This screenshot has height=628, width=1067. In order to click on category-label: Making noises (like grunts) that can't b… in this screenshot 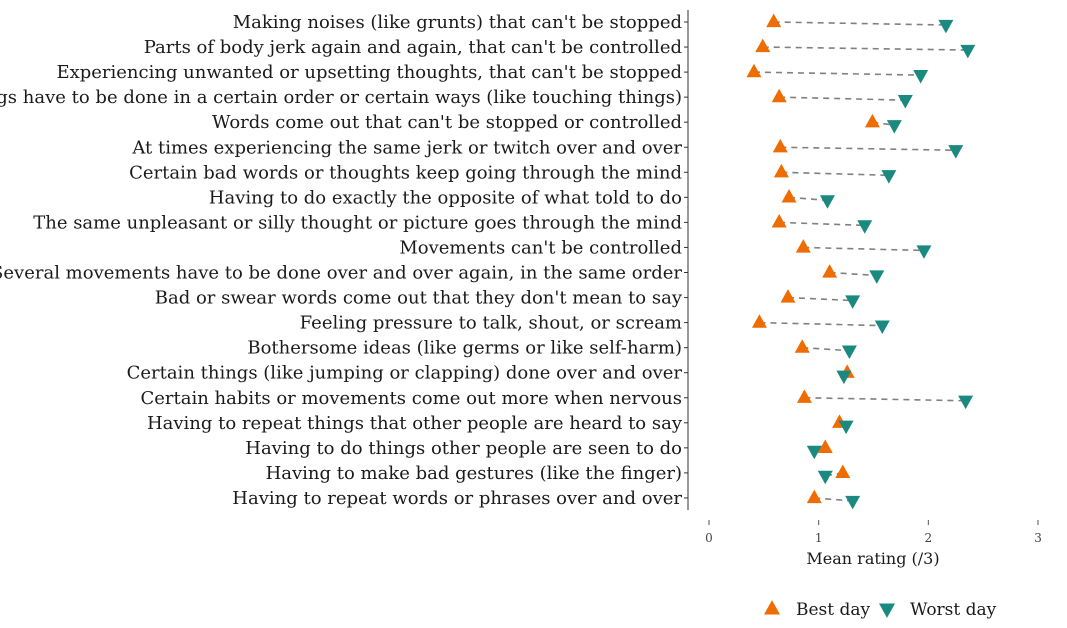, I will do `click(457, 22)`.